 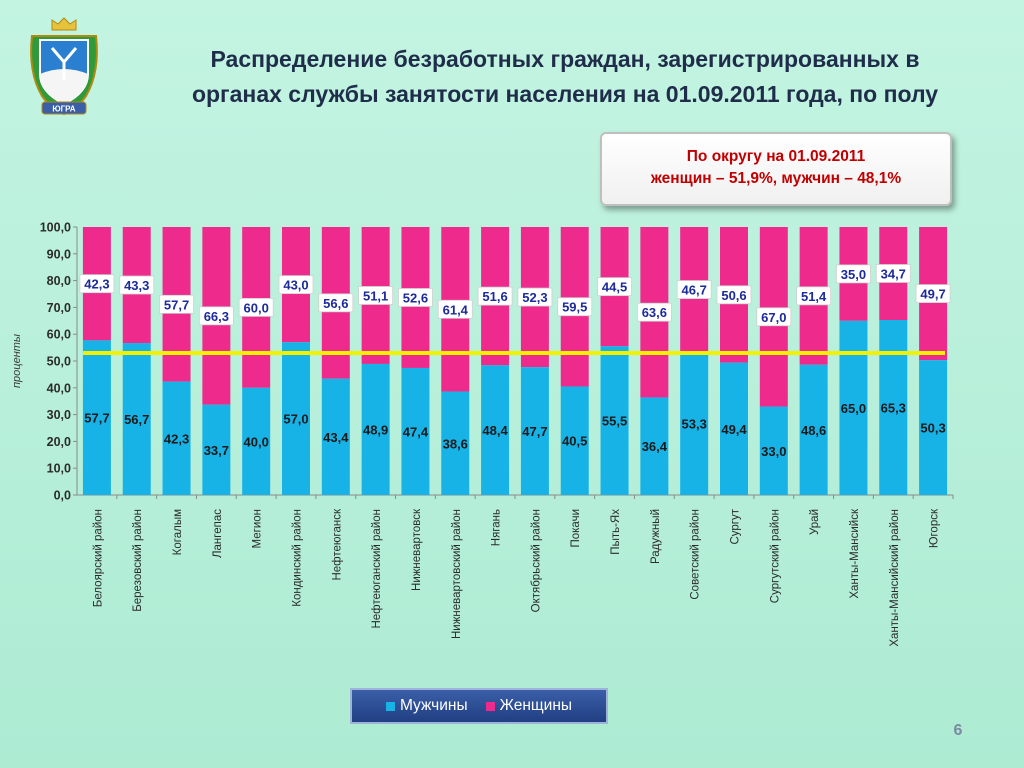 What do you see at coordinates (98, 558) in the screenshot?
I see `x-category-label: Белоярский район` at bounding box center [98, 558].